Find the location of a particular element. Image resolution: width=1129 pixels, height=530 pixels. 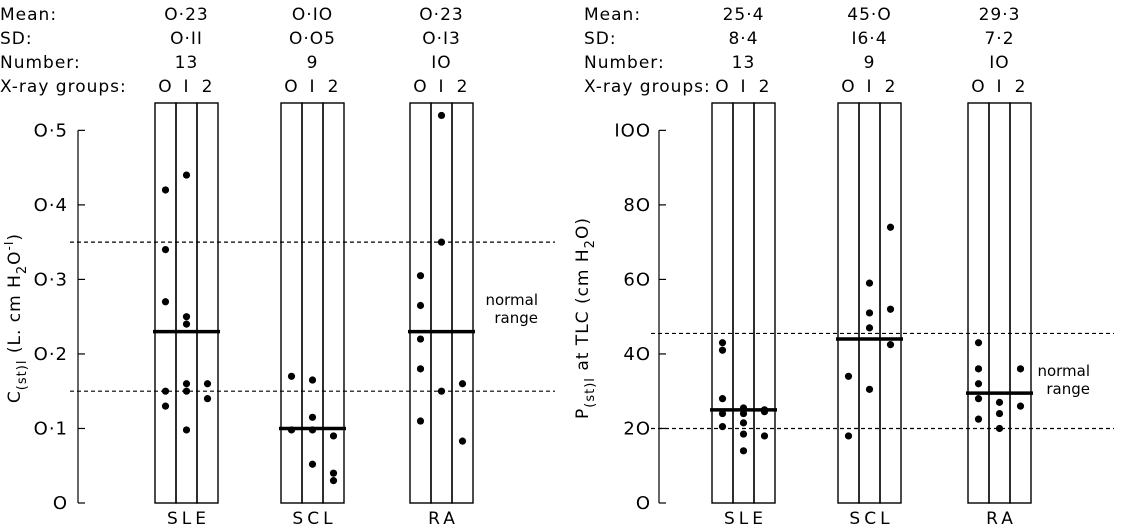

sd-value: 7·2 is located at coordinates (999, 39).